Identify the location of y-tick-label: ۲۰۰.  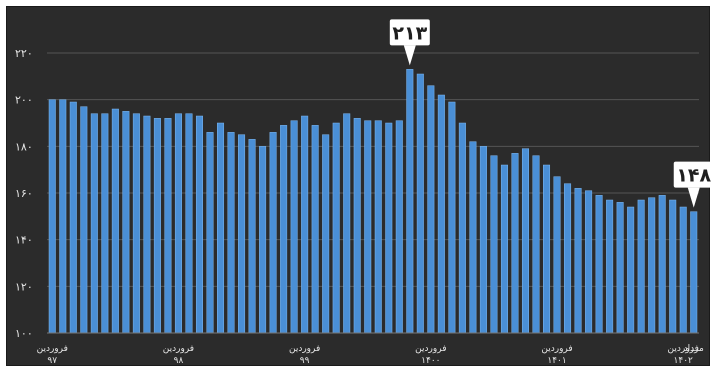
(24, 100).